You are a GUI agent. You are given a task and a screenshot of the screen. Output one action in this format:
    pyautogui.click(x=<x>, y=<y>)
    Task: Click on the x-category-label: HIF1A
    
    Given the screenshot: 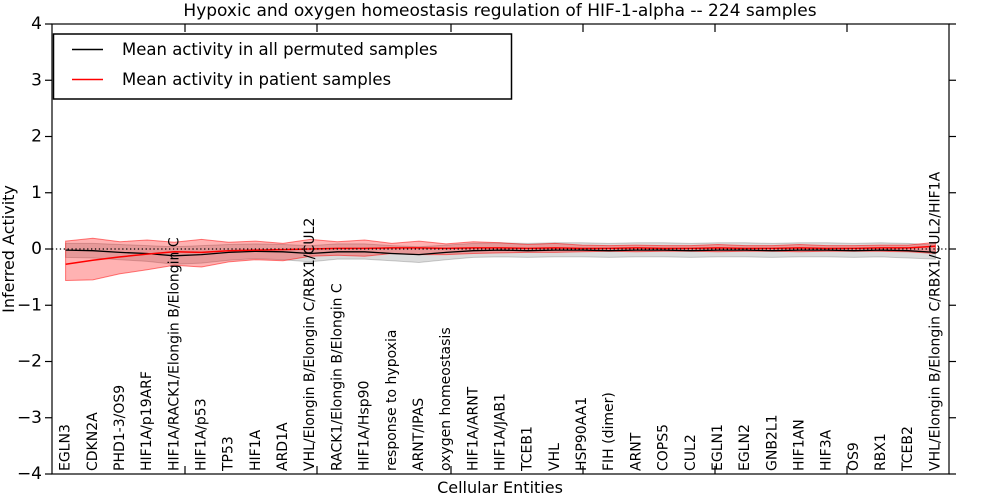 What is the action you would take?
    pyautogui.click(x=256, y=450)
    